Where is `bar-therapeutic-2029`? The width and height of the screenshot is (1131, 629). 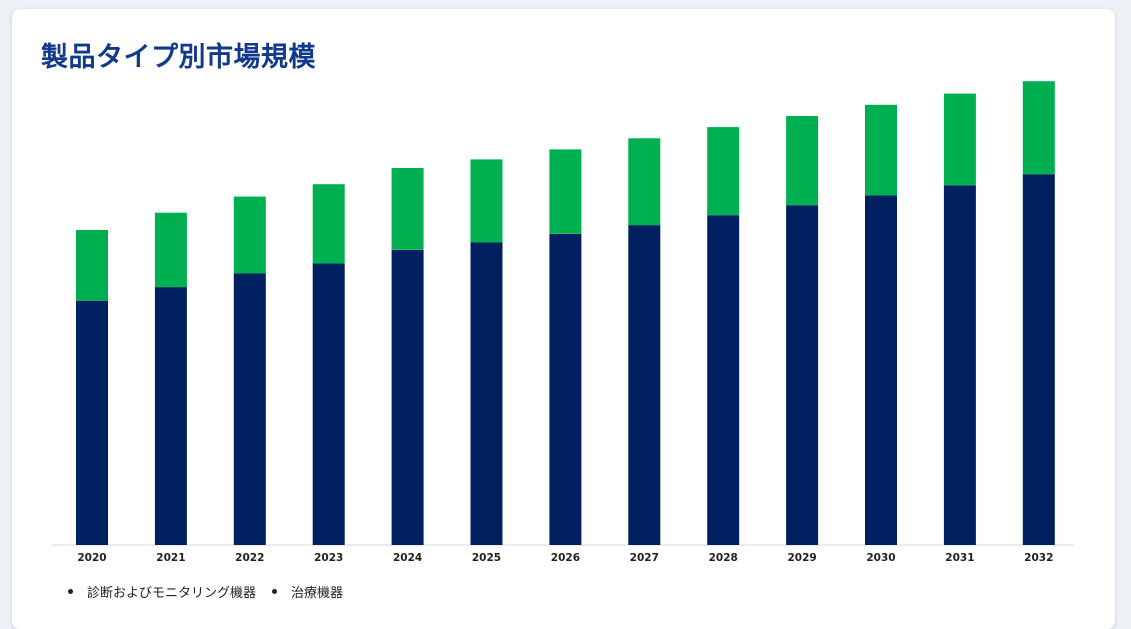
bar-therapeutic-2029 is located at coordinates (802, 161).